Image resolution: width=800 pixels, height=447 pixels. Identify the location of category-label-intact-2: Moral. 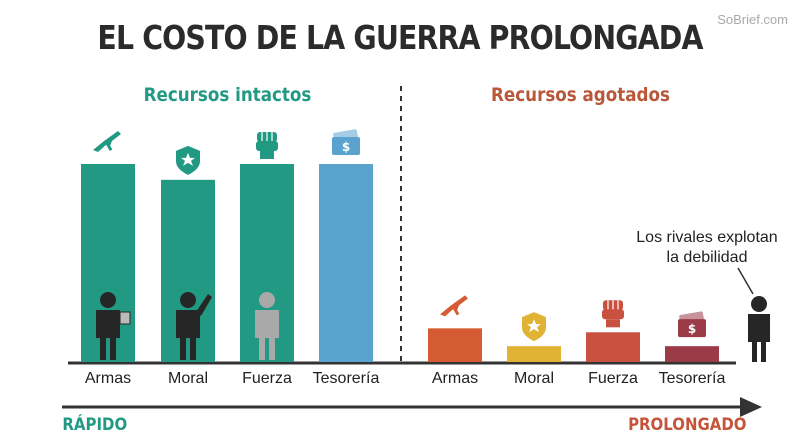
(187, 378).